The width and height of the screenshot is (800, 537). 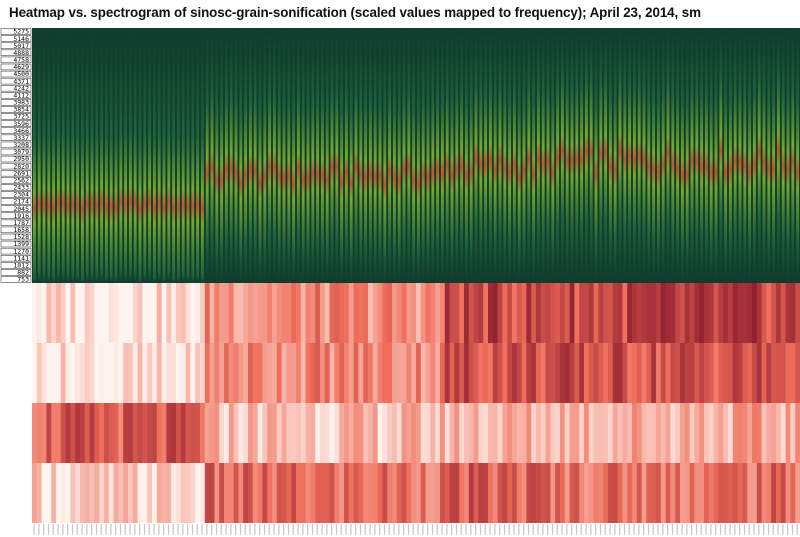 What do you see at coordinates (21, 209) in the screenshot?
I see `spectrogram-y-tick-label: 2045` at bounding box center [21, 209].